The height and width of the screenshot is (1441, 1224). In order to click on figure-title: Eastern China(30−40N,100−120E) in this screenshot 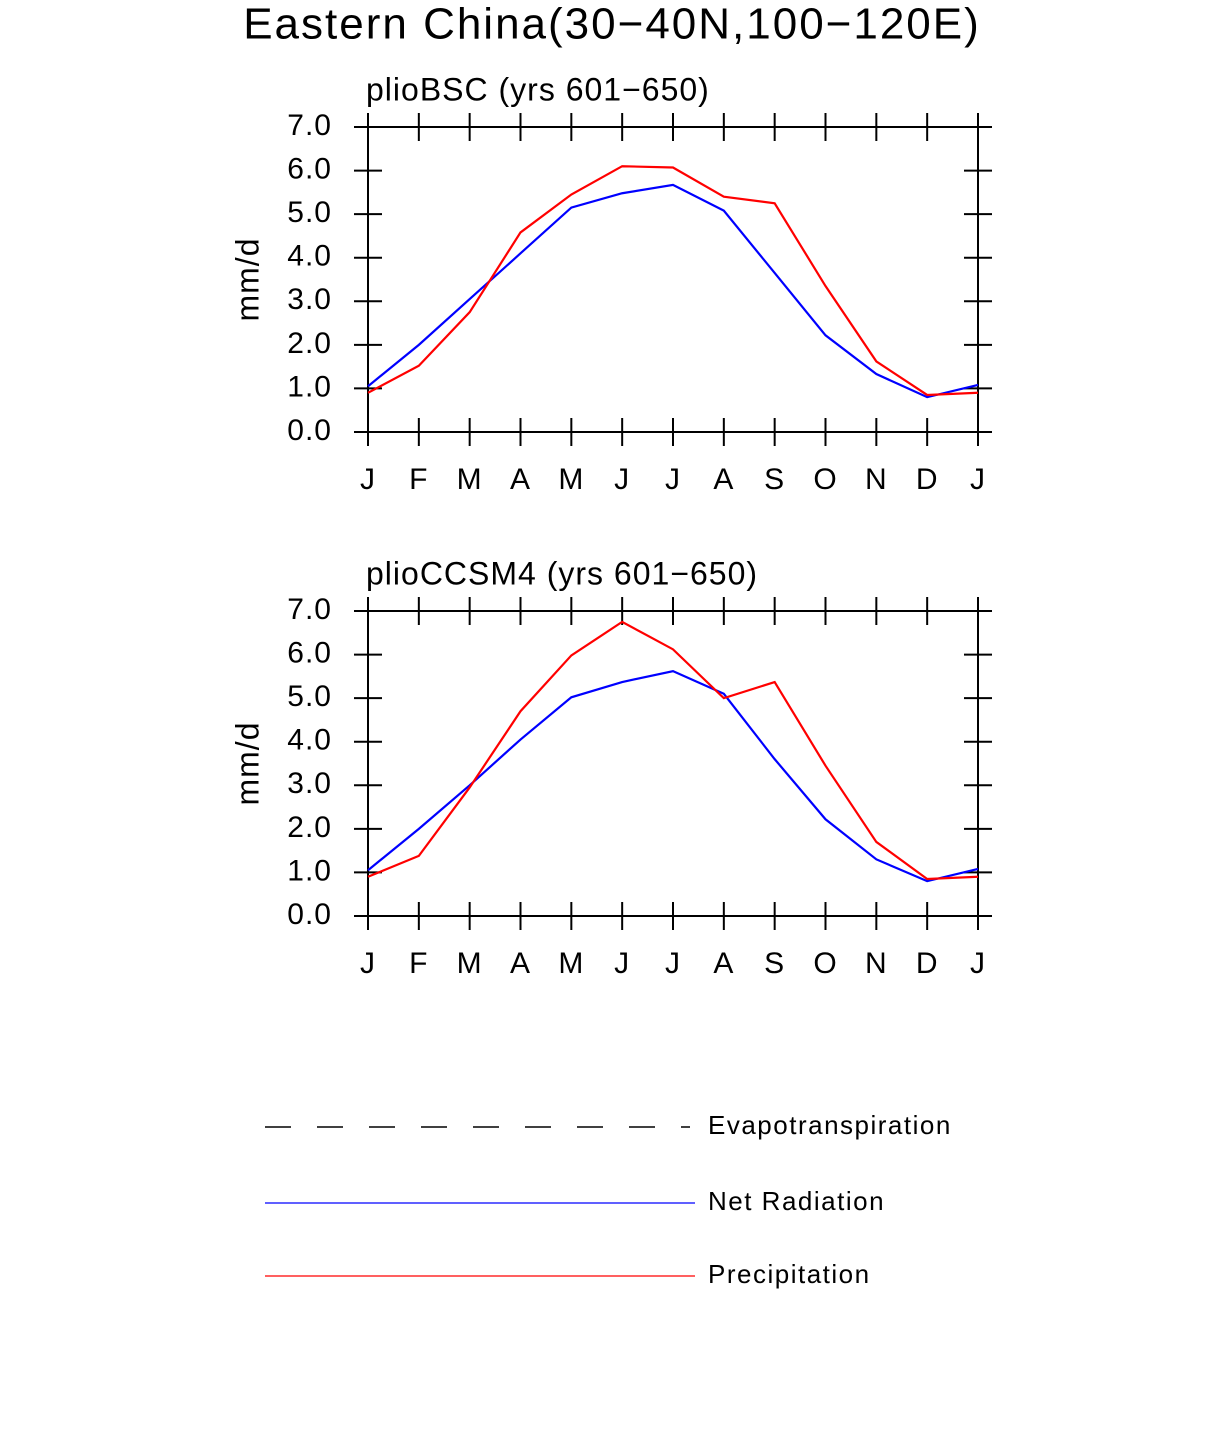, I will do `click(612, 24)`.